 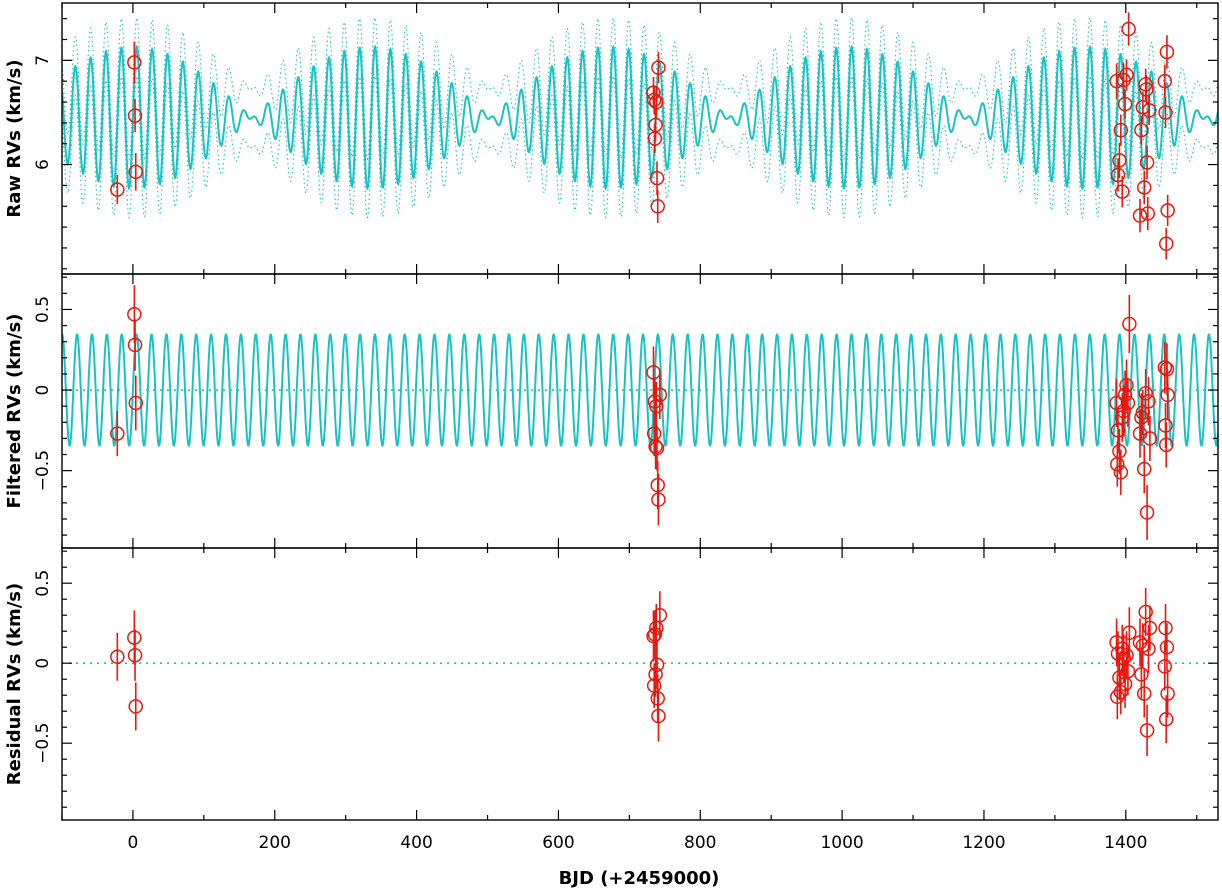 What do you see at coordinates (700, 843) in the screenshot?
I see `x-tick-label: 800` at bounding box center [700, 843].